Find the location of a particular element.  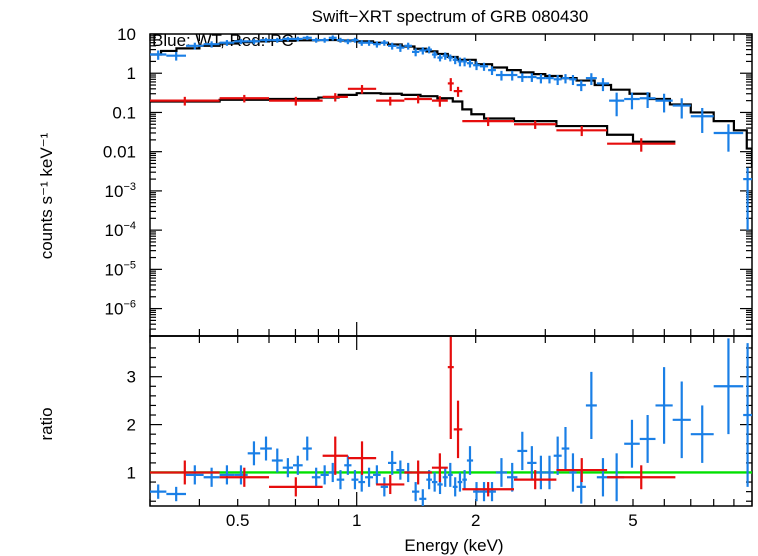

x-tick-label: 1 is located at coordinates (356, 520).